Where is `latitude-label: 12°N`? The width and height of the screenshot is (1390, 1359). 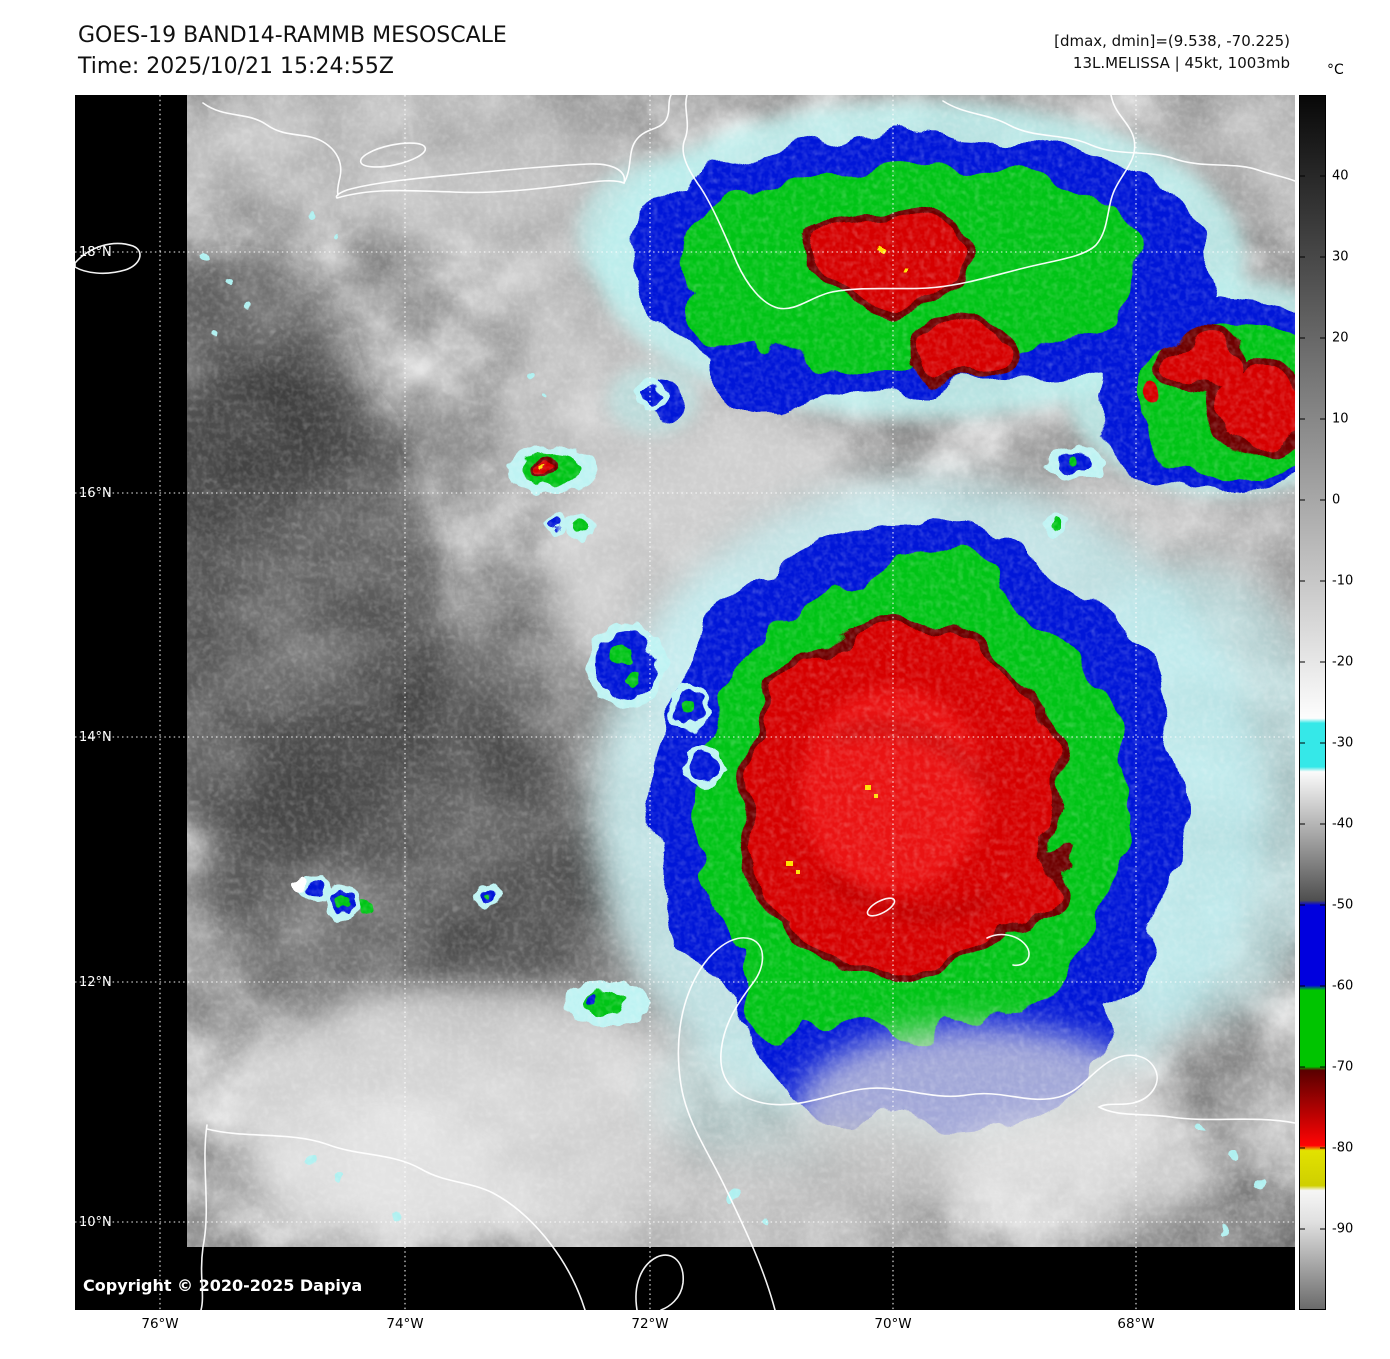 latitude-label: 12°N is located at coordinates (95, 982).